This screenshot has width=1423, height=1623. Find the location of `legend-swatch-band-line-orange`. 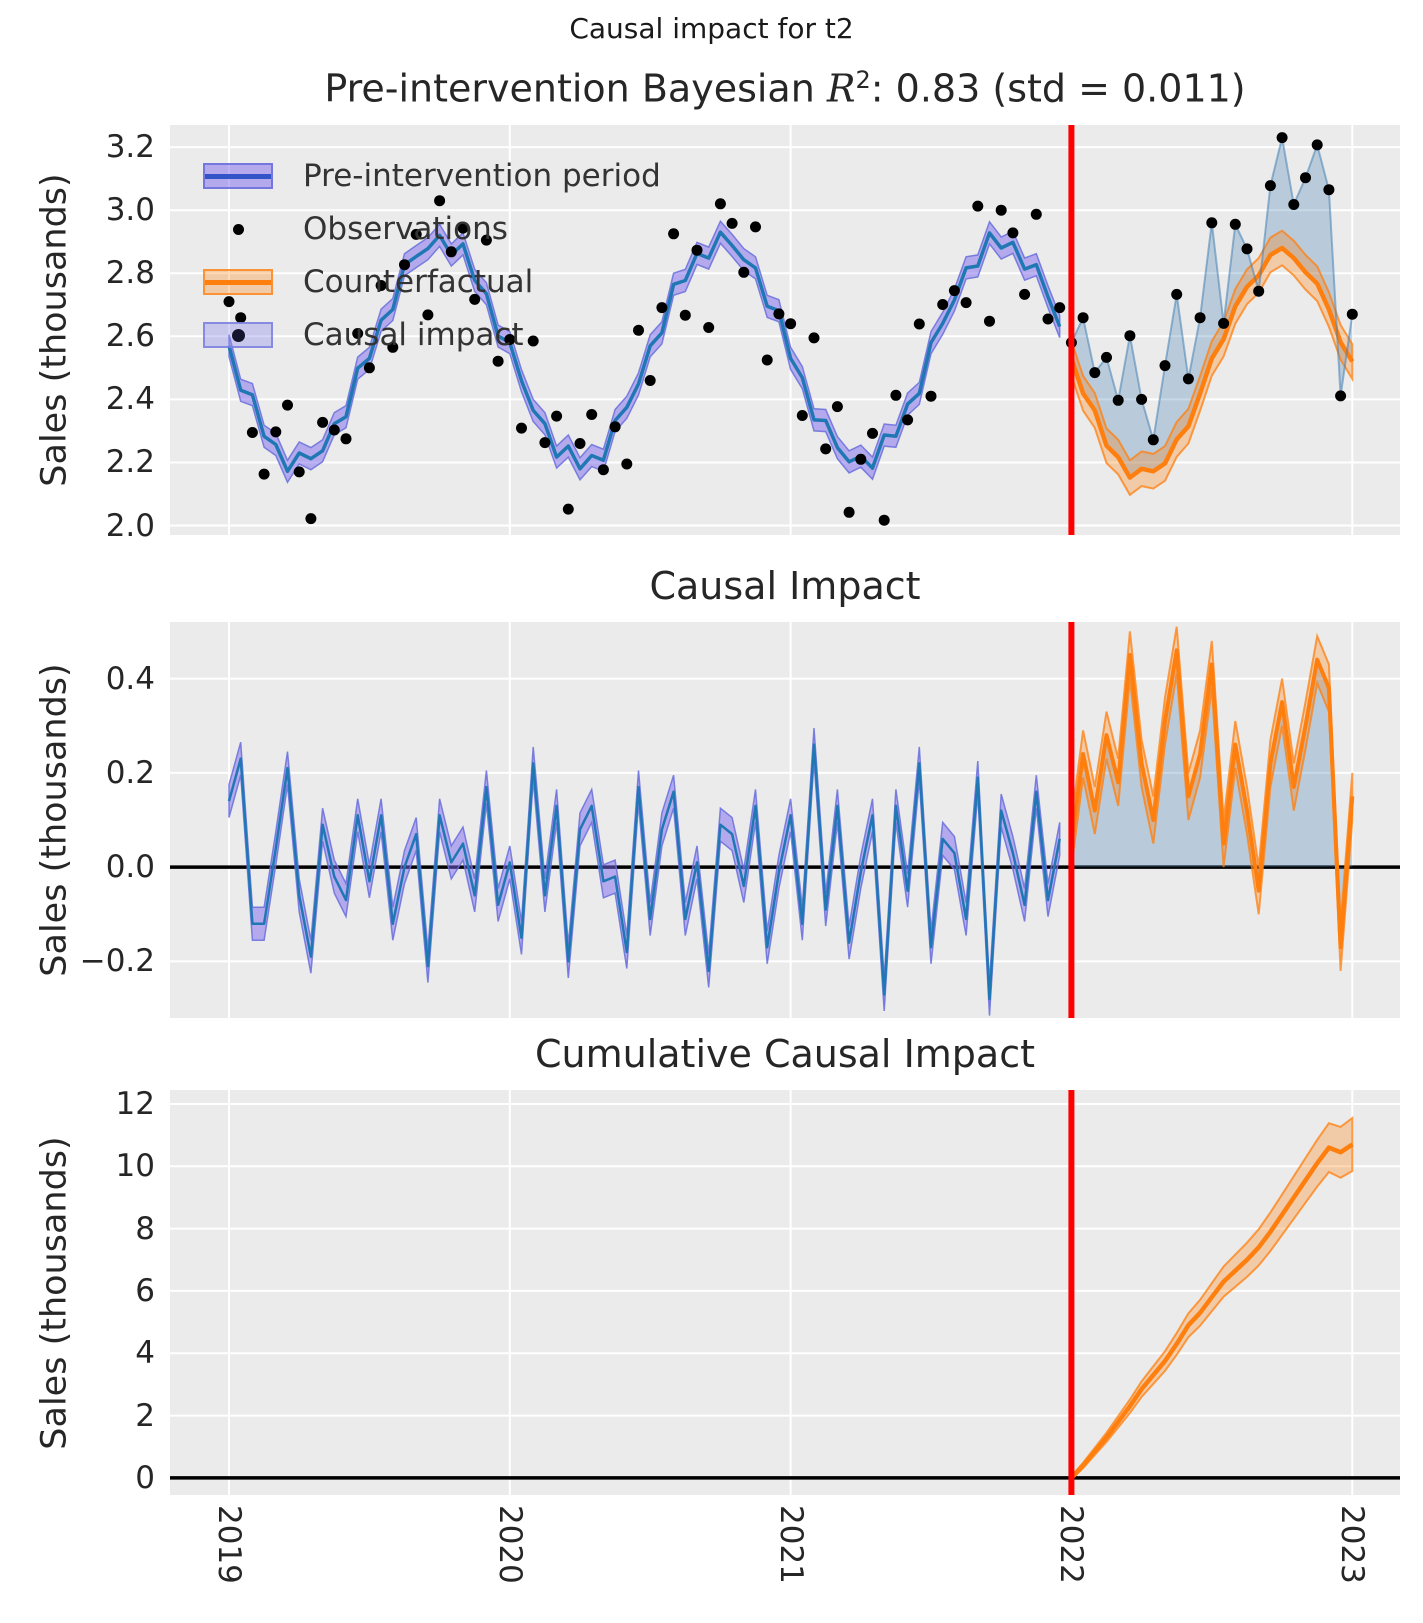

legend-swatch-band-line-orange is located at coordinates (238, 282).